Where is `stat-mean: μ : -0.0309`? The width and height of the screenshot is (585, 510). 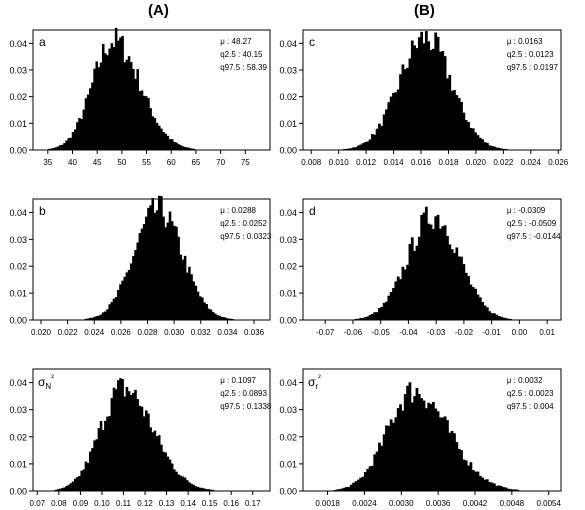 stat-mean: μ : -0.0309 is located at coordinates (526, 210).